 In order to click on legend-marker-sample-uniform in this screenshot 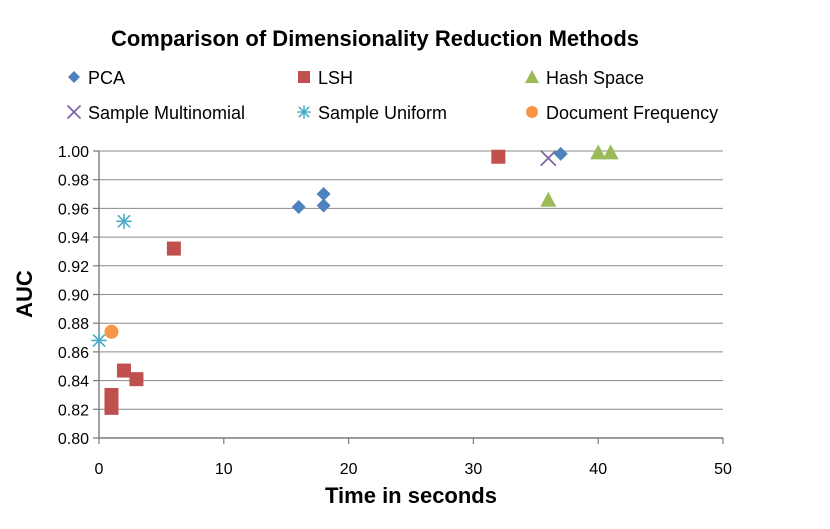, I will do `click(304, 112)`.